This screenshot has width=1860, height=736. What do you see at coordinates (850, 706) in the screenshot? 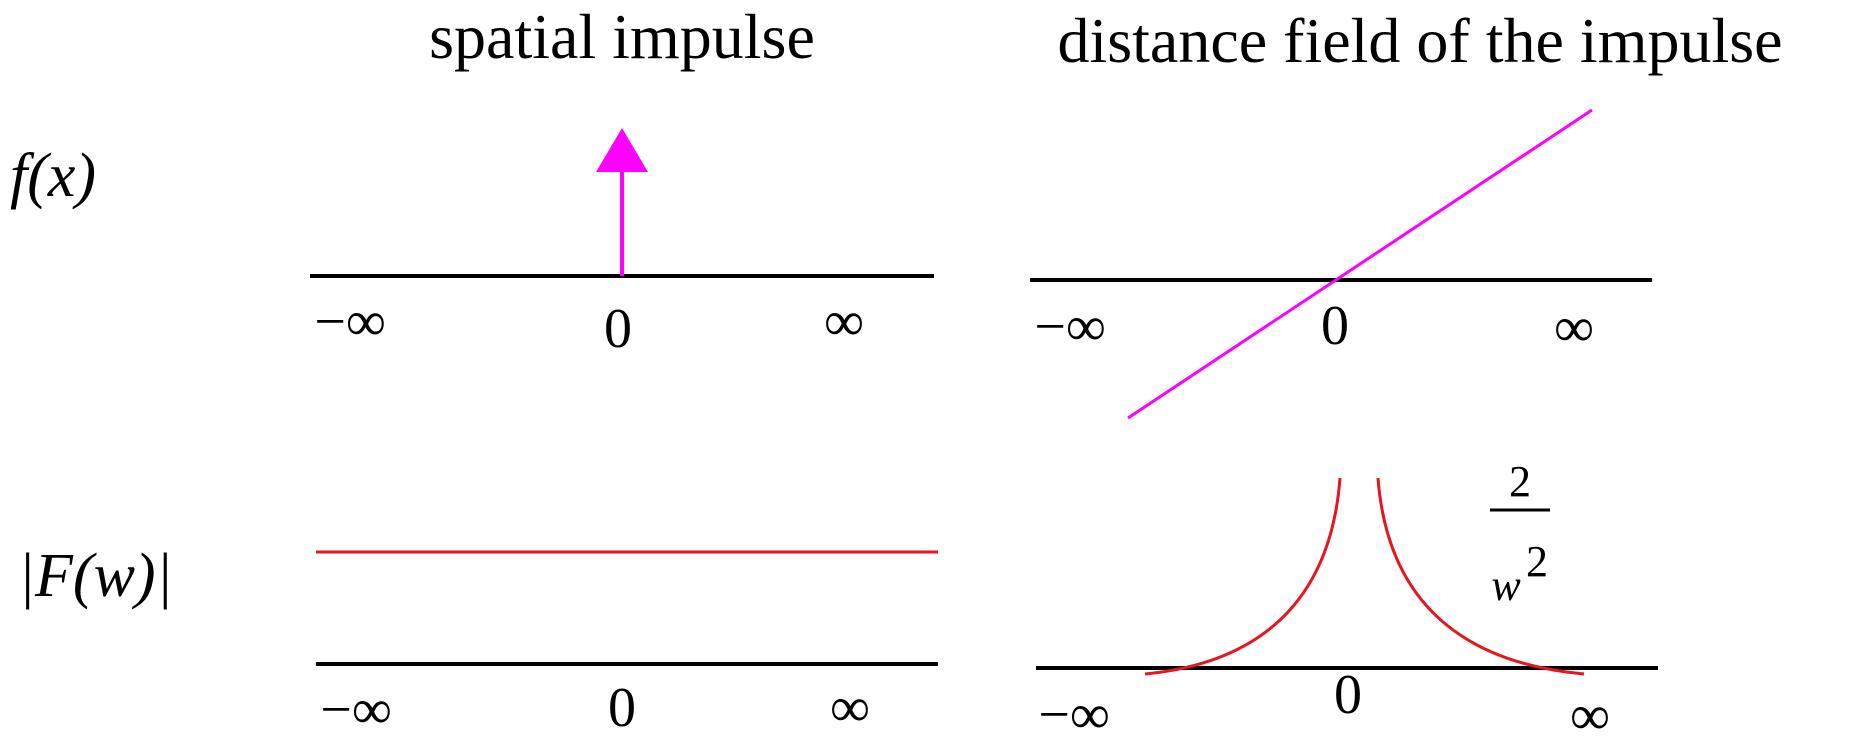
I see `tick-pos-inf-bottom-left: ∞` at bounding box center [850, 706].